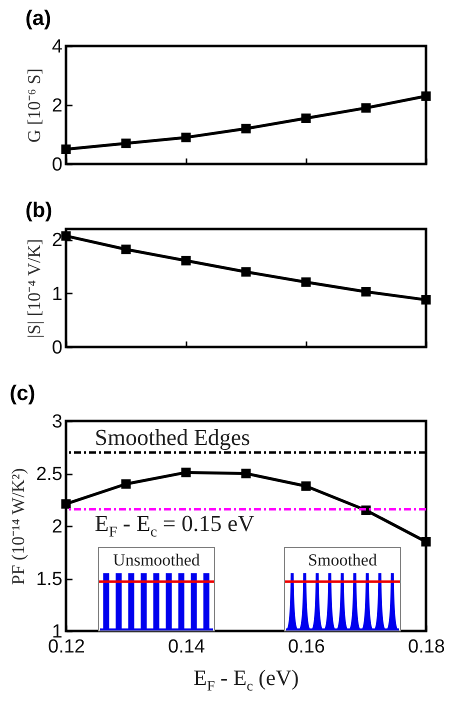 Image resolution: width=468 pixels, height=710 pixels. Describe the element at coordinates (157, 588) in the screenshot. I see `spike-picture: Unsmoothed` at that location.